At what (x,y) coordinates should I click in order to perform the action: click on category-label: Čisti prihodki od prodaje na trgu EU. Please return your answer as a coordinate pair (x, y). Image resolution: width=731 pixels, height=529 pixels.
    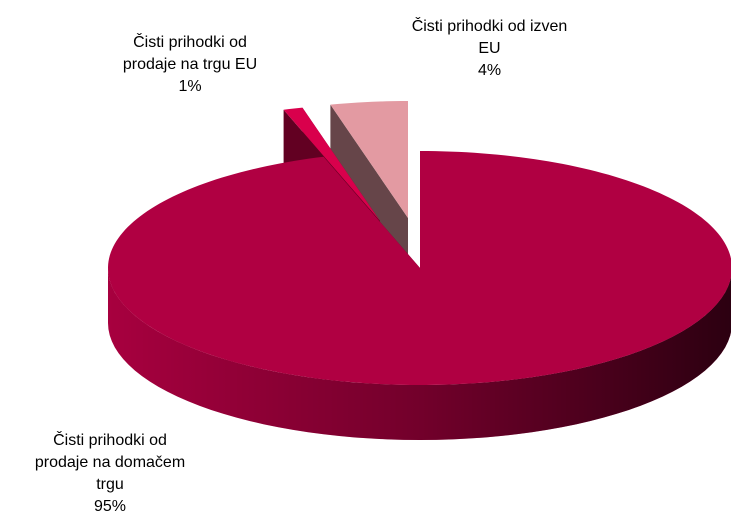
    Looking at the image, I should click on (190, 53).